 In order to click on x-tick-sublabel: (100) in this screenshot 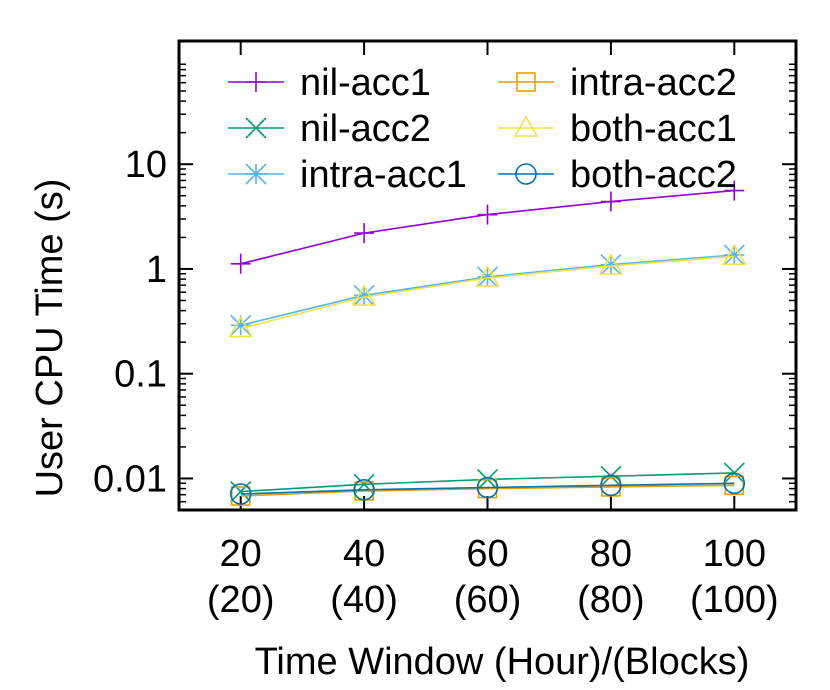, I will do `click(734, 600)`.